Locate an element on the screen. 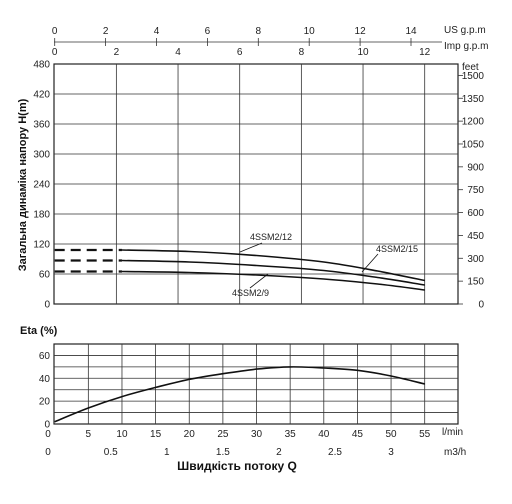  m3h-tick-label: 2.5 is located at coordinates (335, 452).